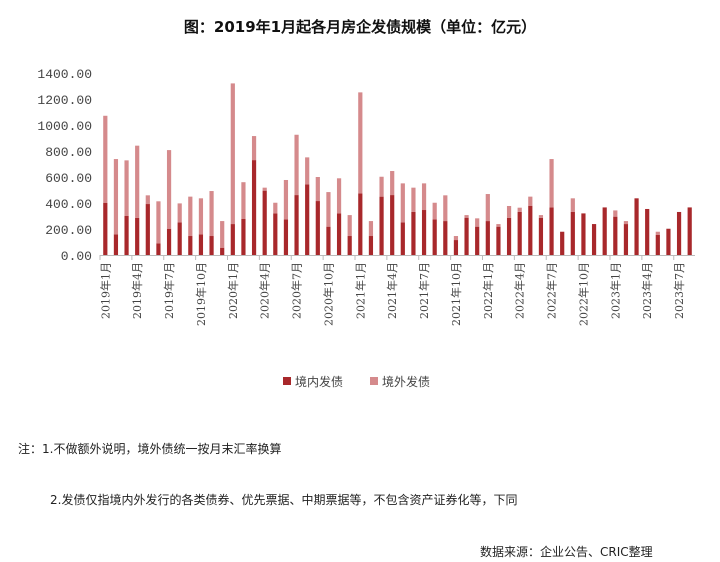 This screenshot has height=562, width=720. Describe the element at coordinates (105, 290) in the screenshot. I see `x-tick-label: 2019年1月` at that location.